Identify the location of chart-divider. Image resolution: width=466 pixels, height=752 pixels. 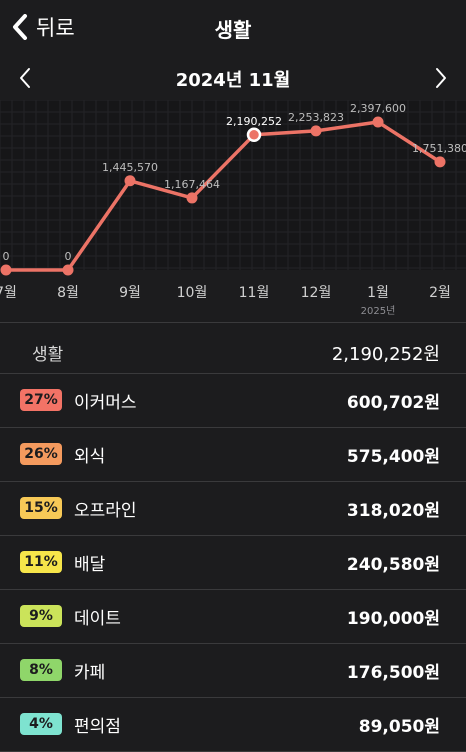
(233, 322).